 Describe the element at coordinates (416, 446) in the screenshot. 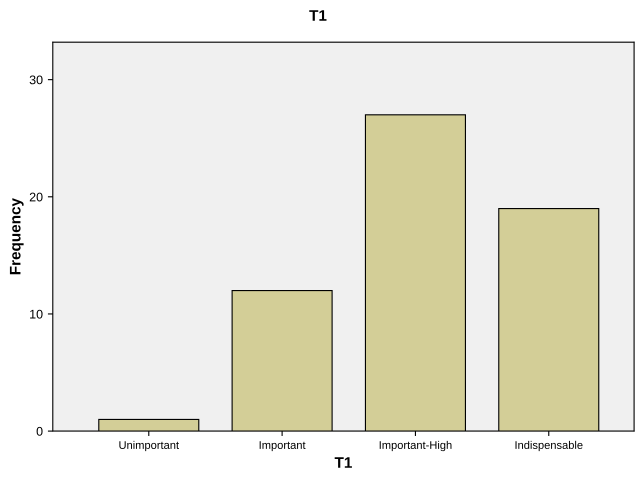

I see `x-tick-label: Important-High` at that location.